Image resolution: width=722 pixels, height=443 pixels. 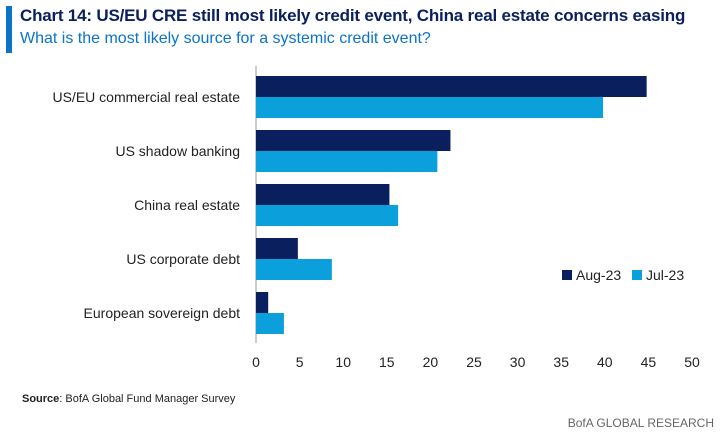 What do you see at coordinates (640, 423) in the screenshot?
I see `brand-footer: BofA GLOBAL RESEARCH` at bounding box center [640, 423].